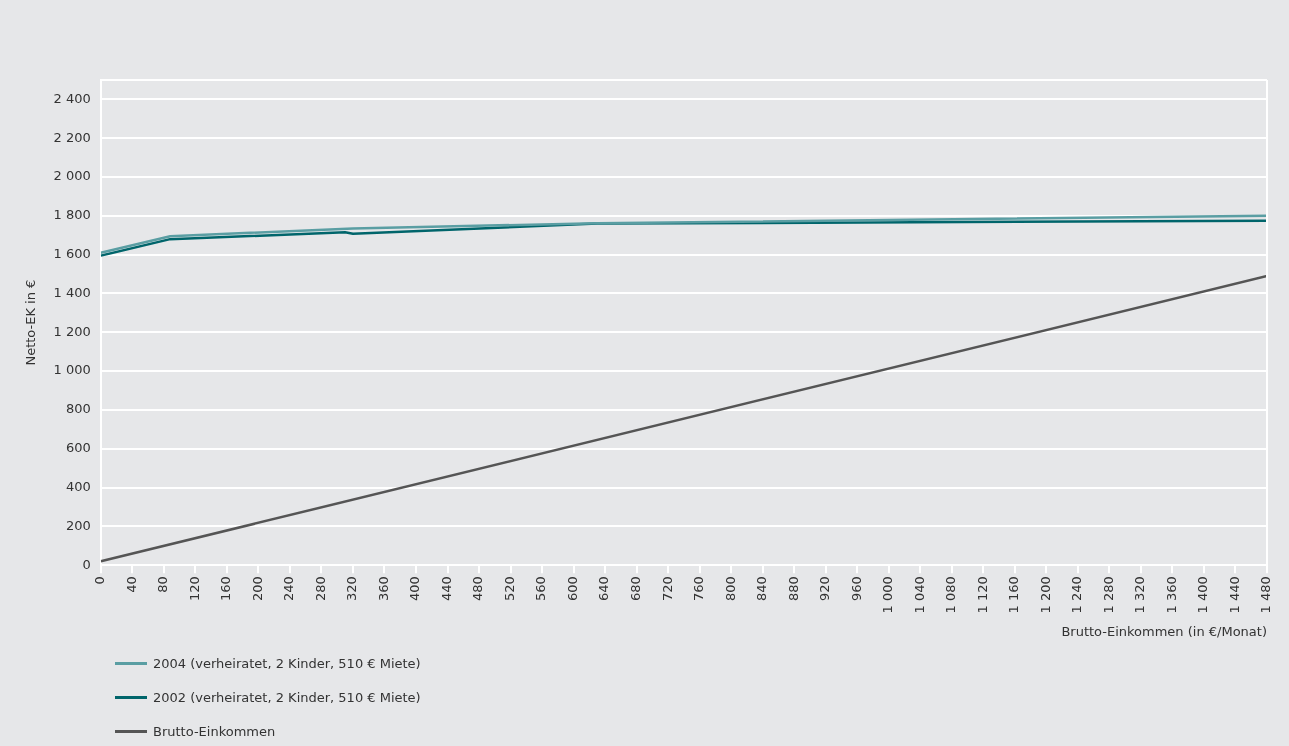  I want to click on x-tick-label: 1 160, so click(1014, 595).